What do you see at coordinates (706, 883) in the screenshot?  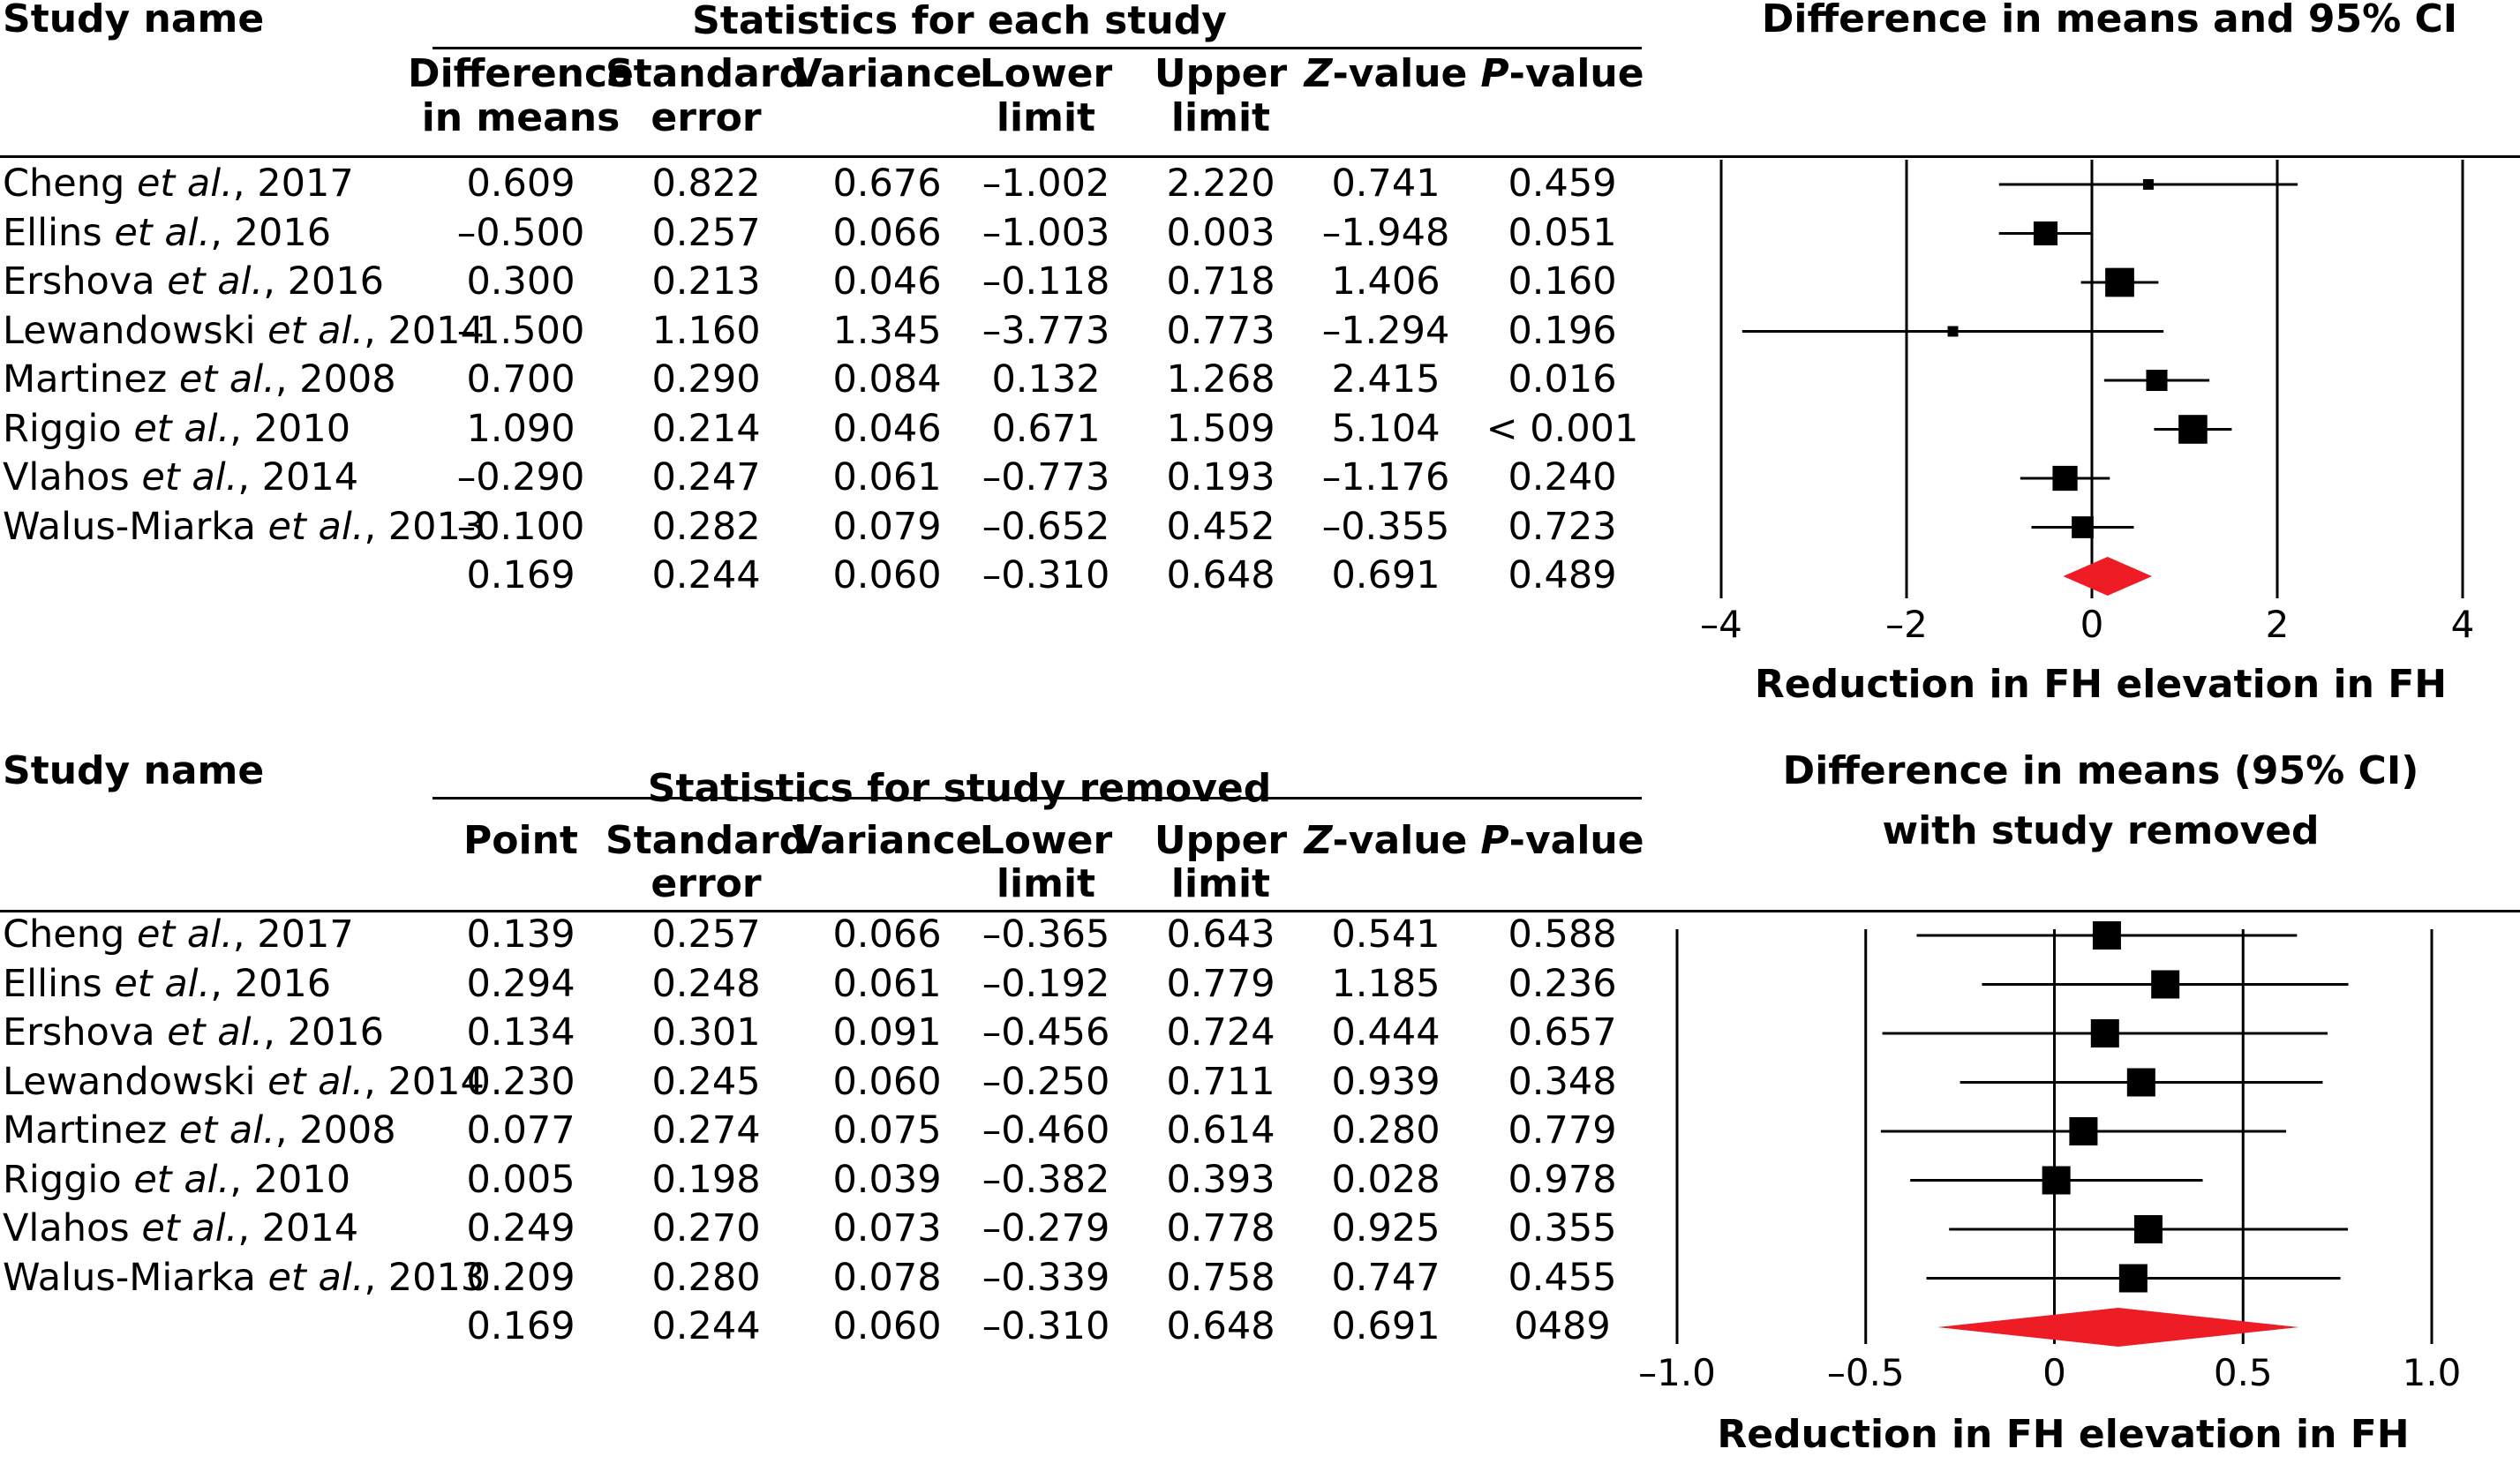 I see `se-col-header-line2: error` at bounding box center [706, 883].